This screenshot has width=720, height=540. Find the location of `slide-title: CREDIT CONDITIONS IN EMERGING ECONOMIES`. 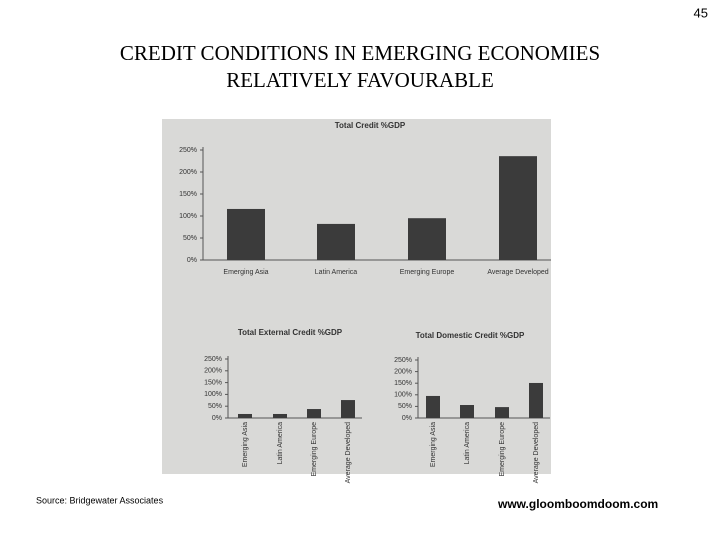

slide-title: CREDIT CONDITIONS IN EMERGING ECONOMIES is located at coordinates (360, 53).